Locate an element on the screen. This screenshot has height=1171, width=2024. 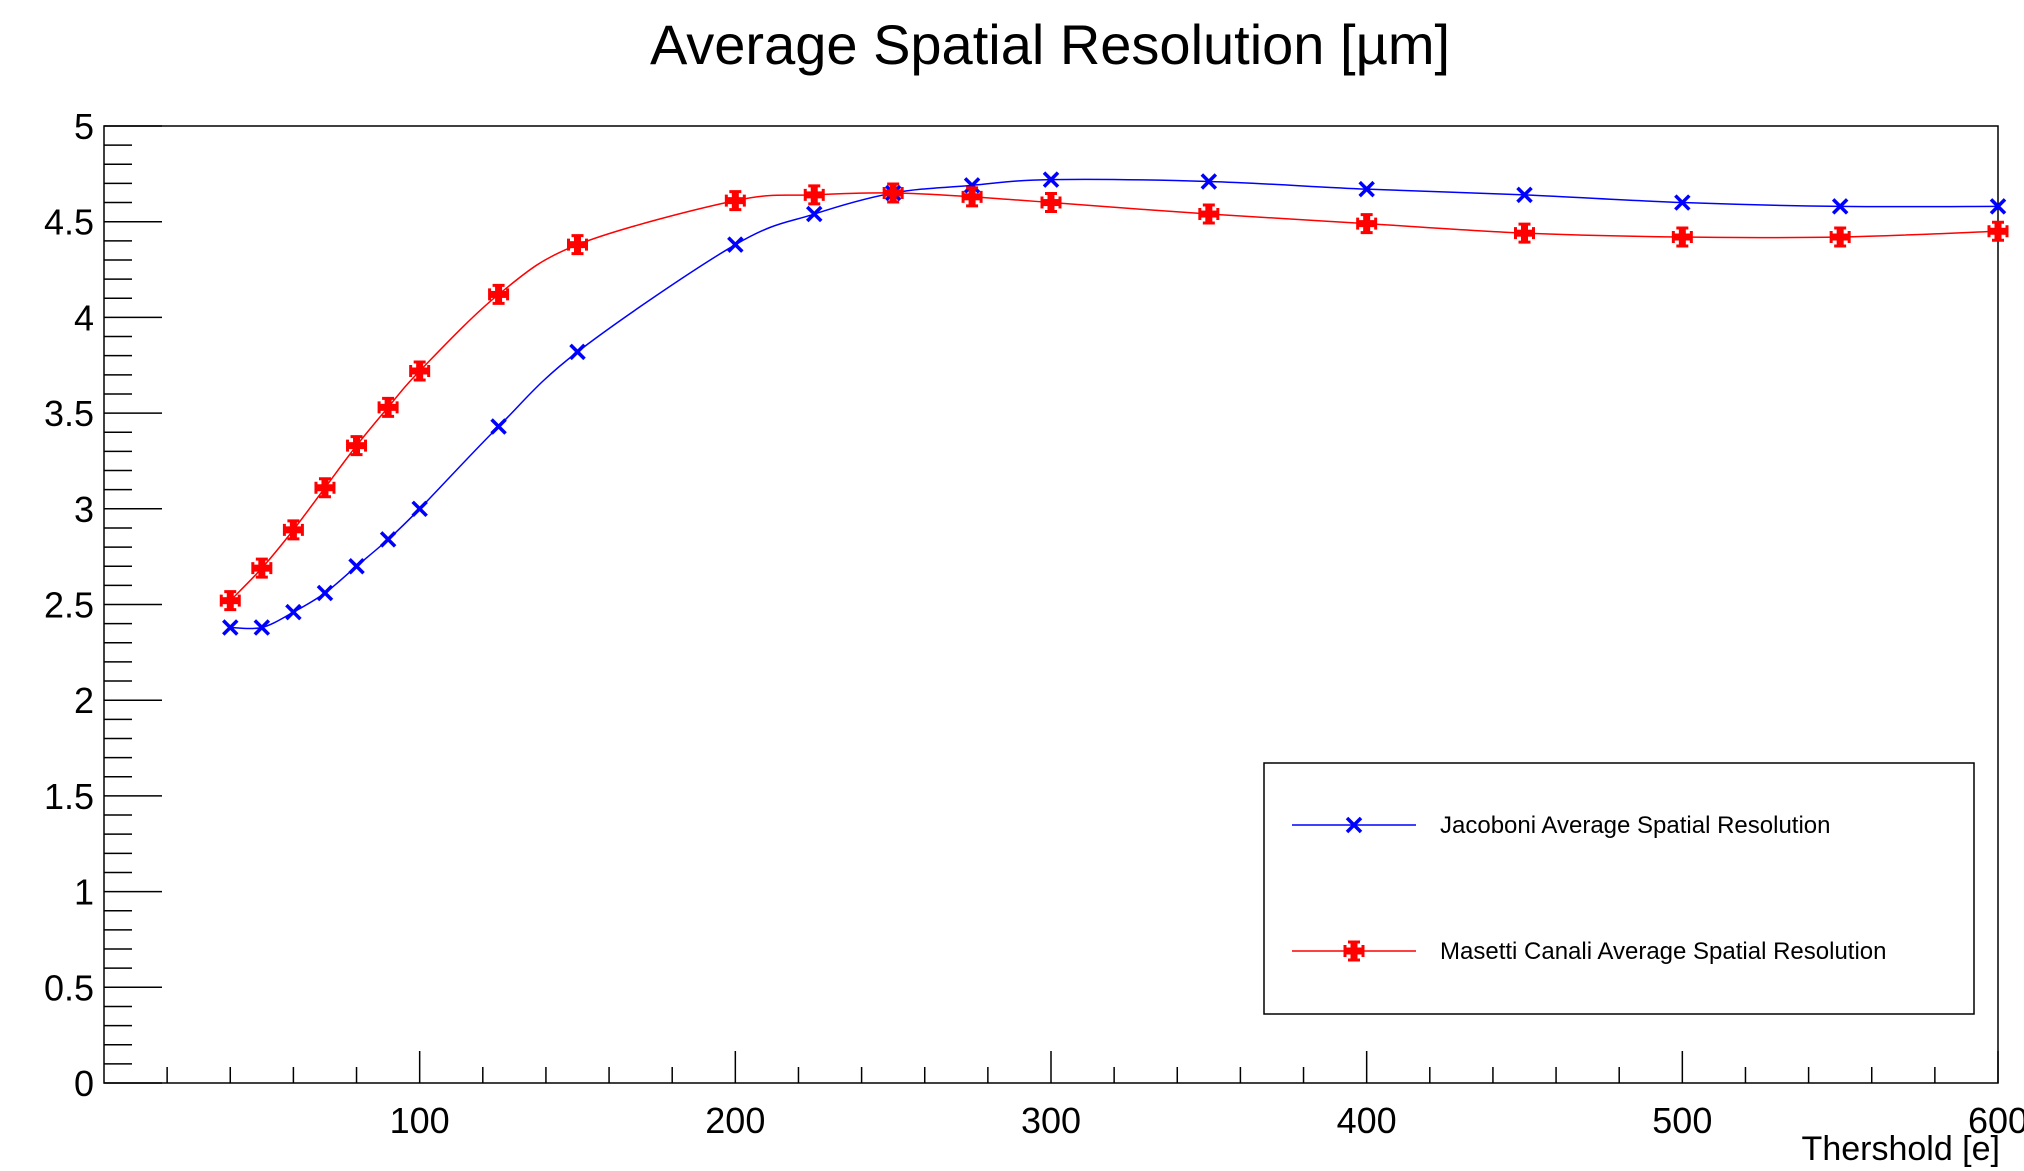
y-tick-label: 0 is located at coordinates (84, 1083).